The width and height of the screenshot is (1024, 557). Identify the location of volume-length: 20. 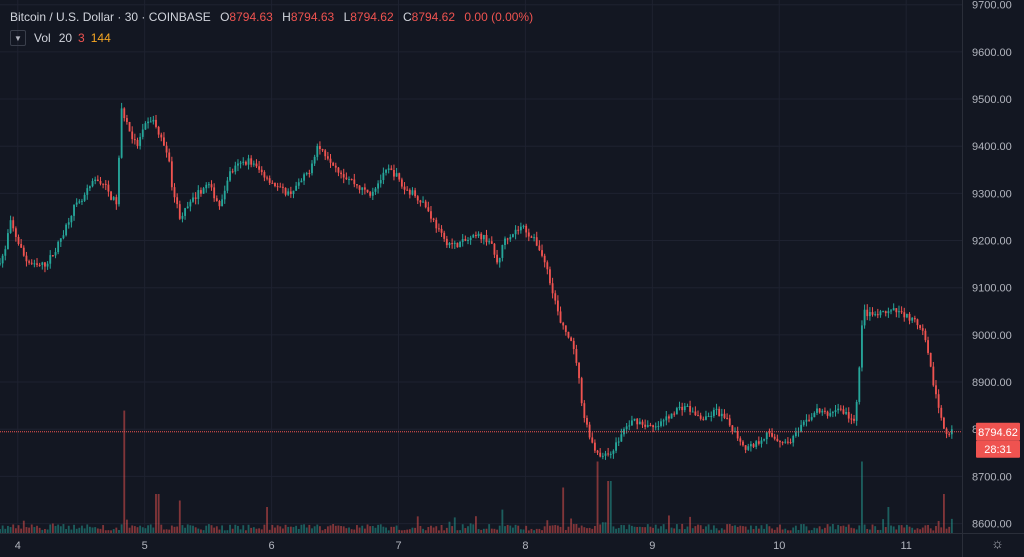
(65, 38).